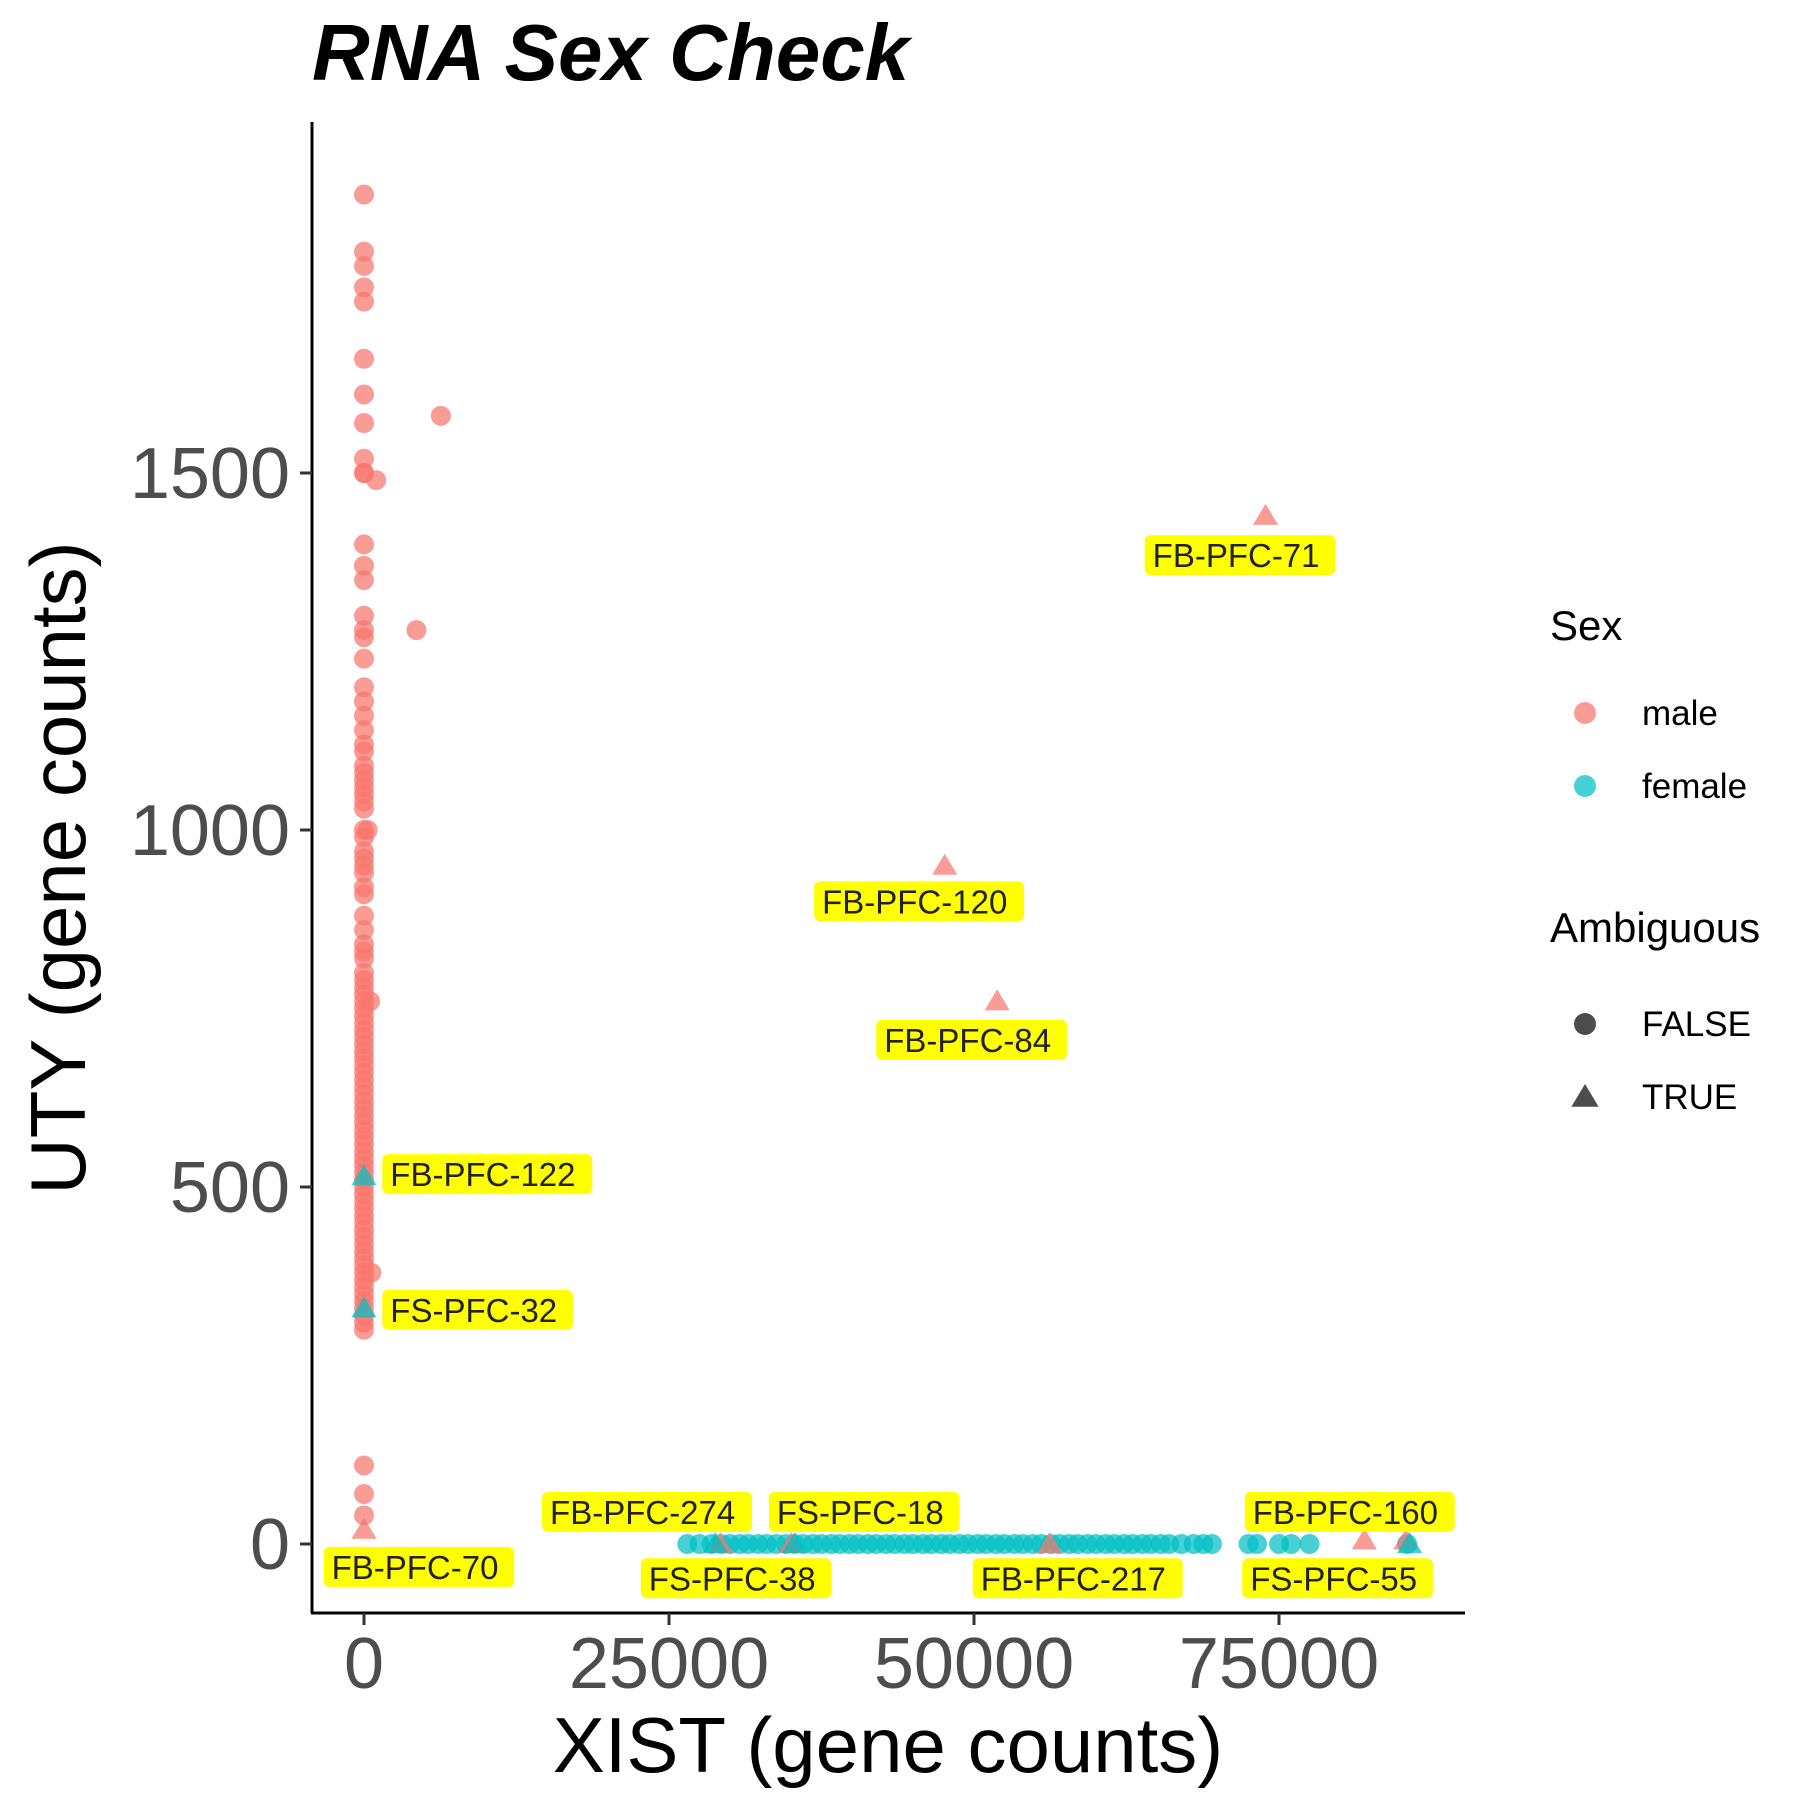 The width and height of the screenshot is (1800, 1800). Describe the element at coordinates (1689, 1097) in the screenshot. I see `legend-label: TRUE` at that location.